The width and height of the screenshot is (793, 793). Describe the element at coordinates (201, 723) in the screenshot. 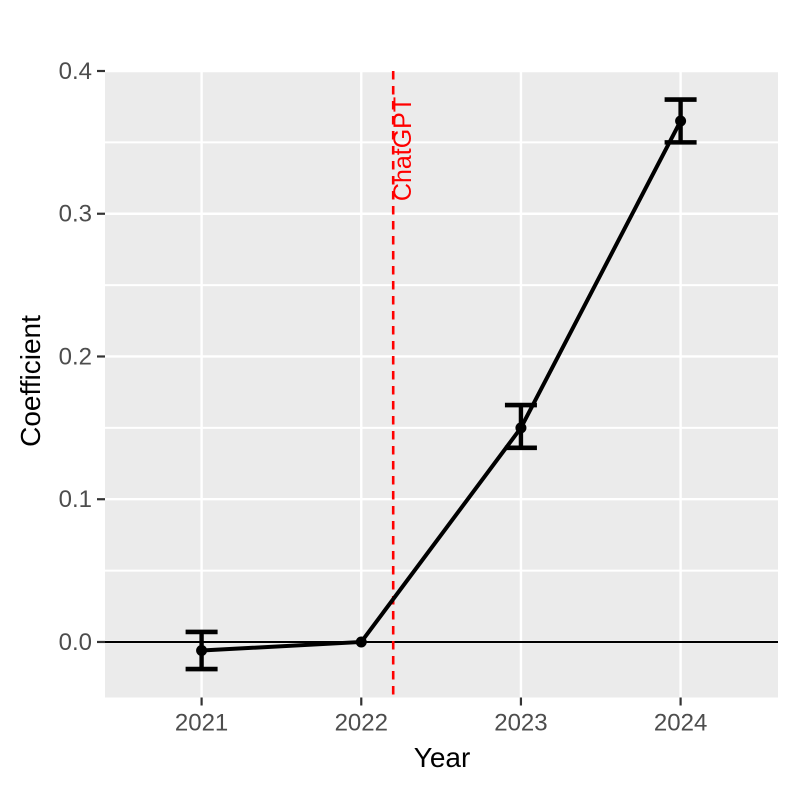

I see `x-tick-label: 2021` at that location.